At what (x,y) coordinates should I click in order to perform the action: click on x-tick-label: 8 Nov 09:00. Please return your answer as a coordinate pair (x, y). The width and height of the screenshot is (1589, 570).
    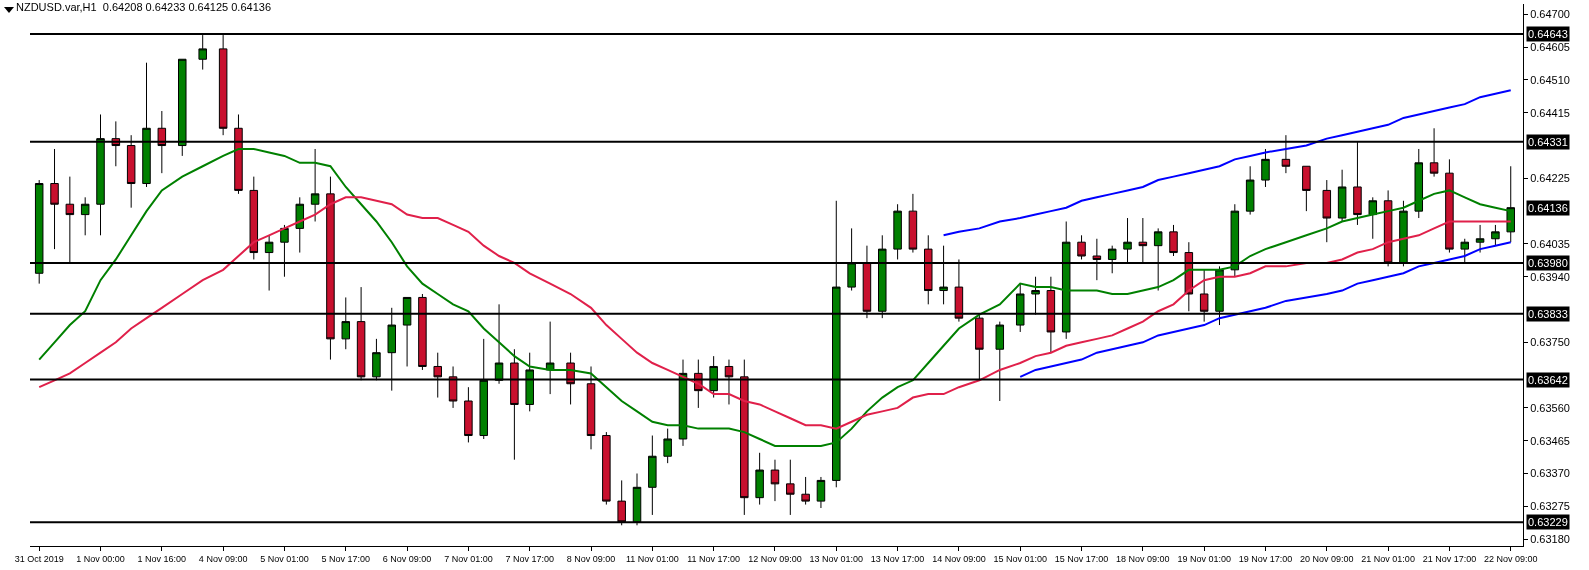
    Looking at the image, I should click on (591, 558).